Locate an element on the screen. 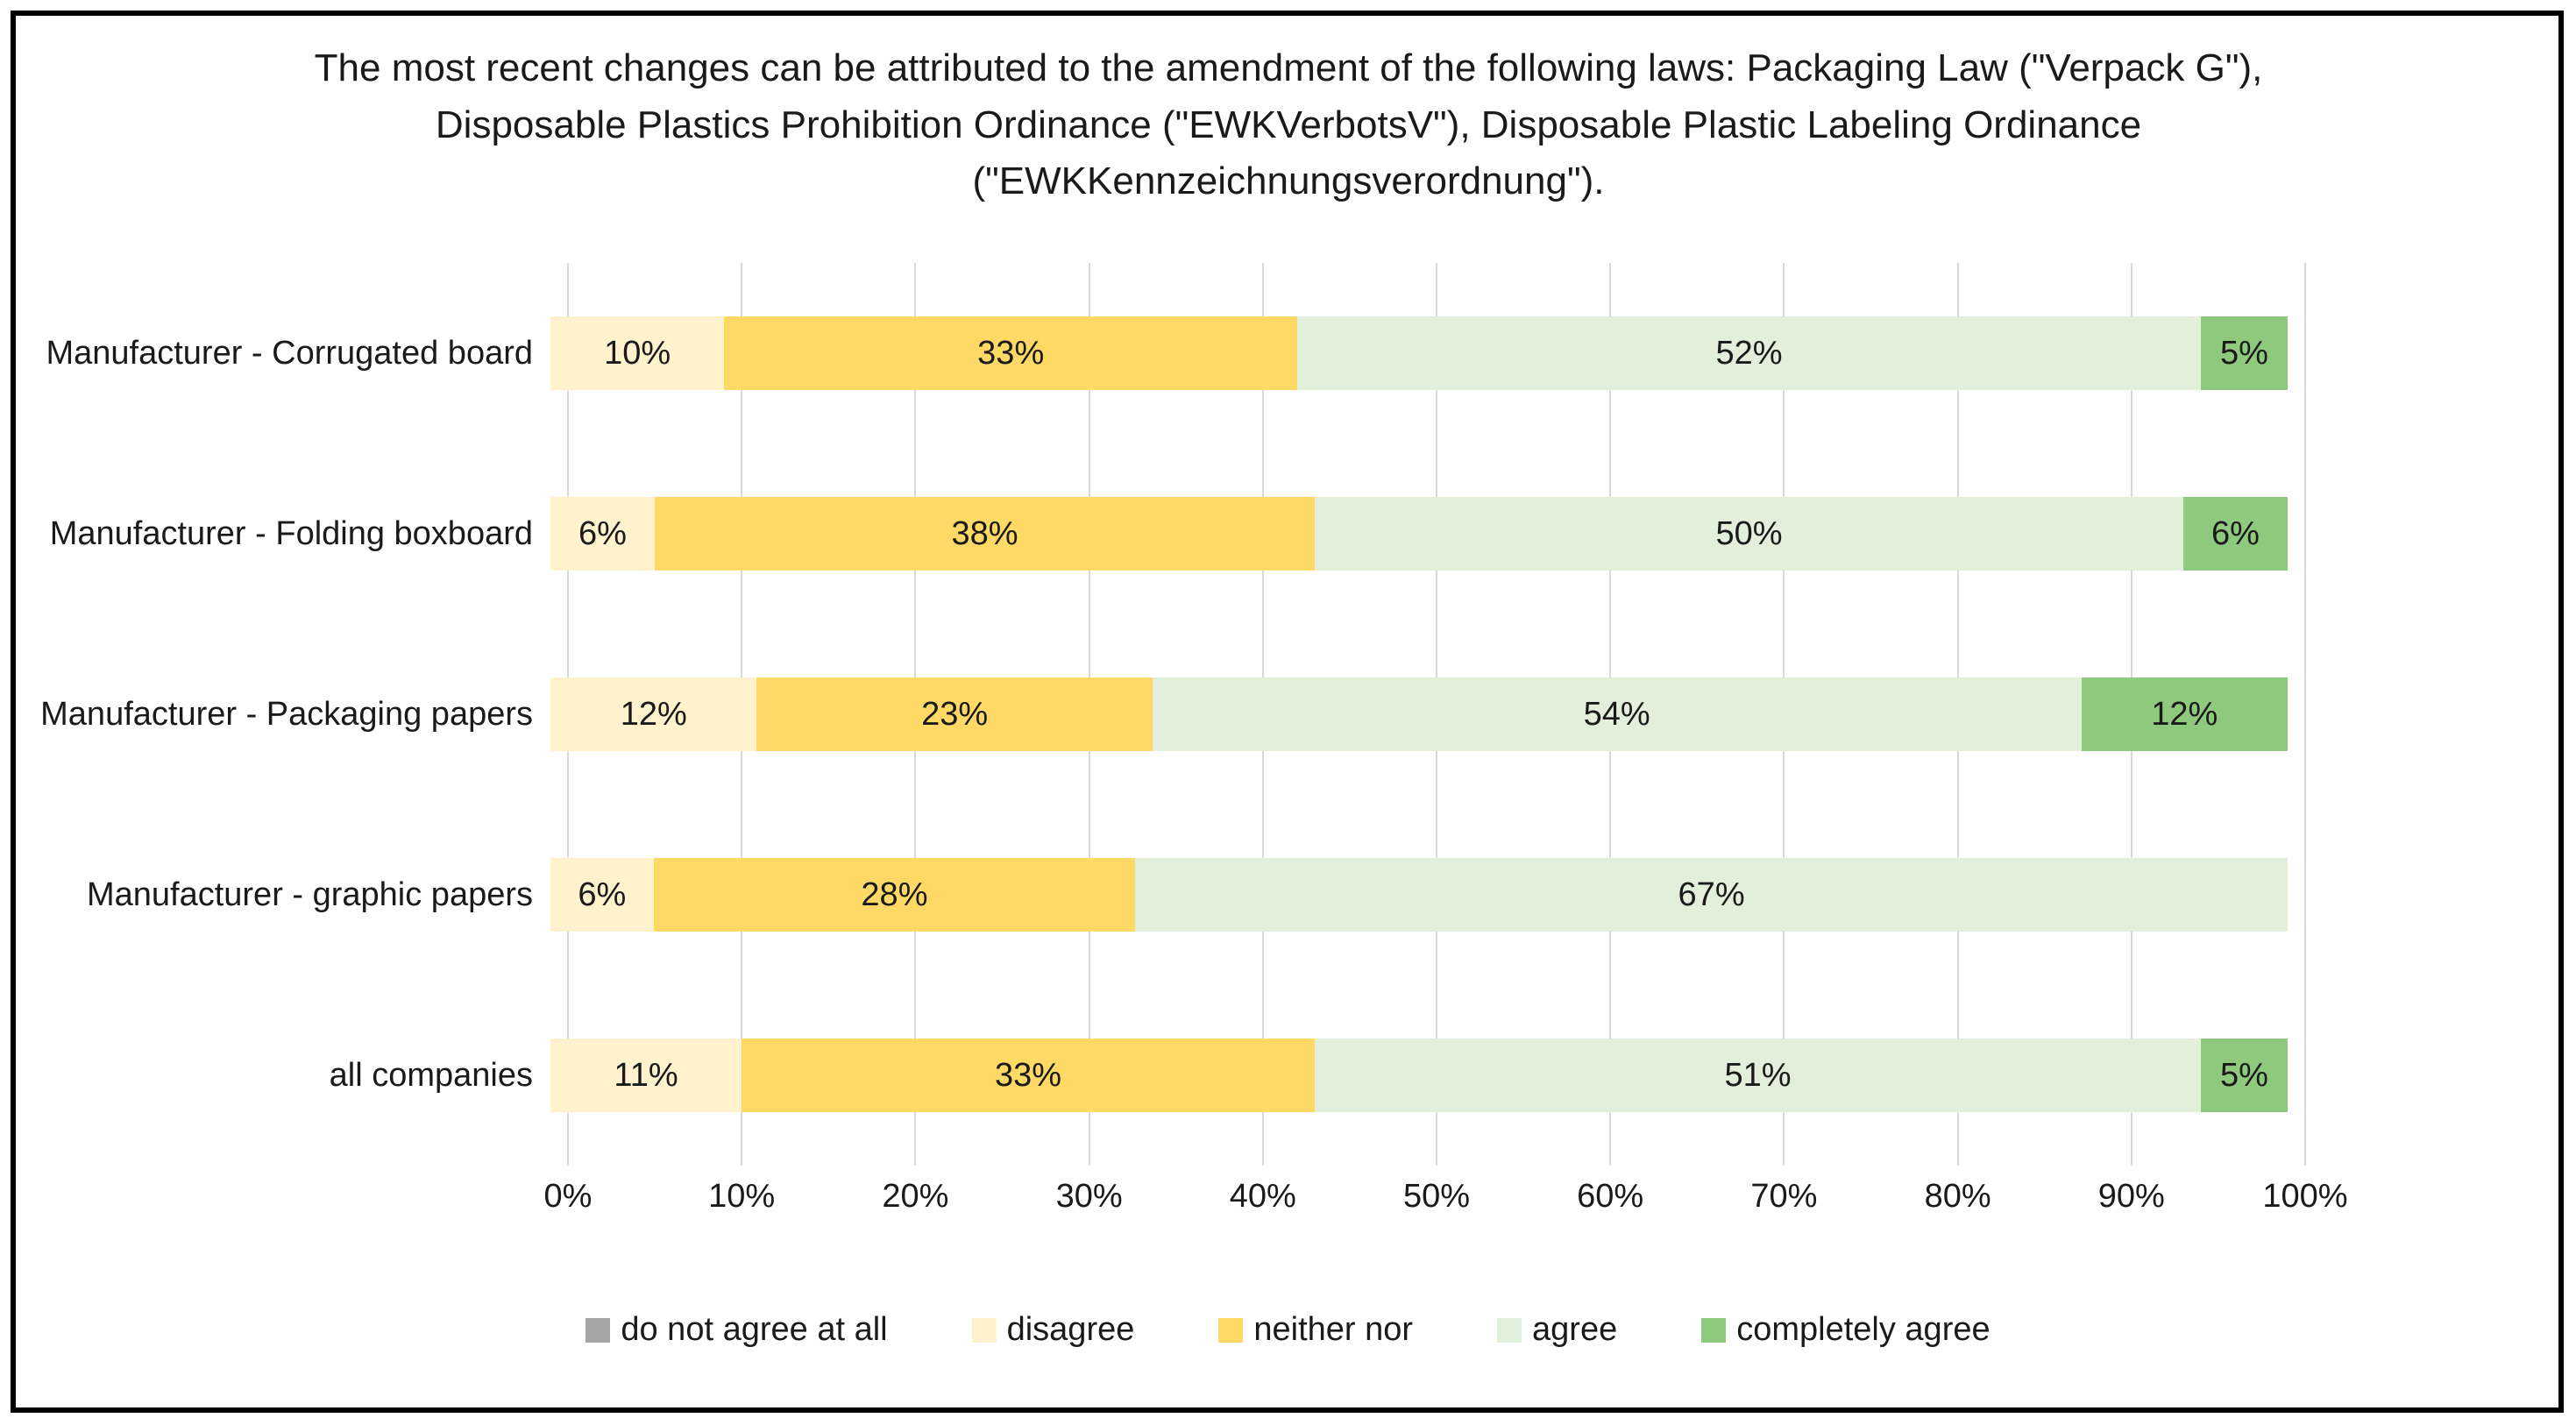 This screenshot has height=1425, width=2576. x-axis: 0% 10% 20% 30% 40% 50% 60% 70% 80% 90% 100% is located at coordinates (1446, 1202).